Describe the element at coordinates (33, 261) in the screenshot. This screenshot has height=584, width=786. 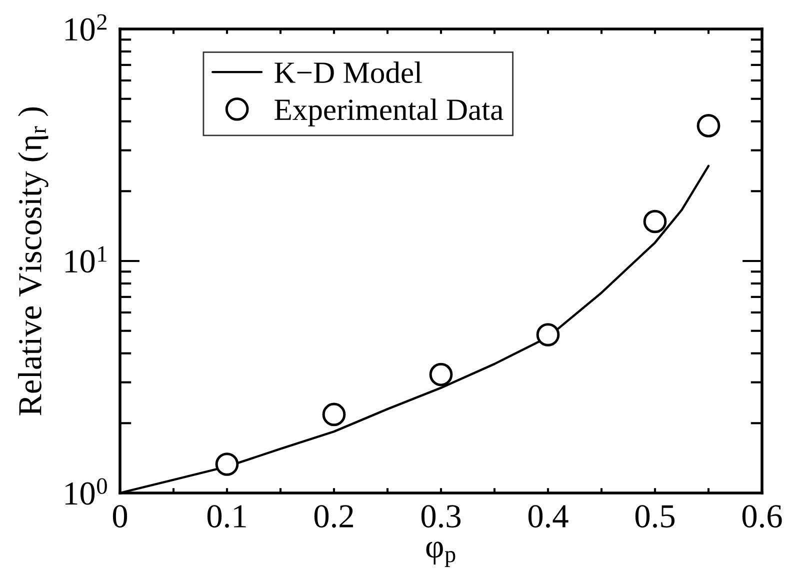
I see `y-axis-title: Relative Viscosity (η$_{r}$ )` at that location.